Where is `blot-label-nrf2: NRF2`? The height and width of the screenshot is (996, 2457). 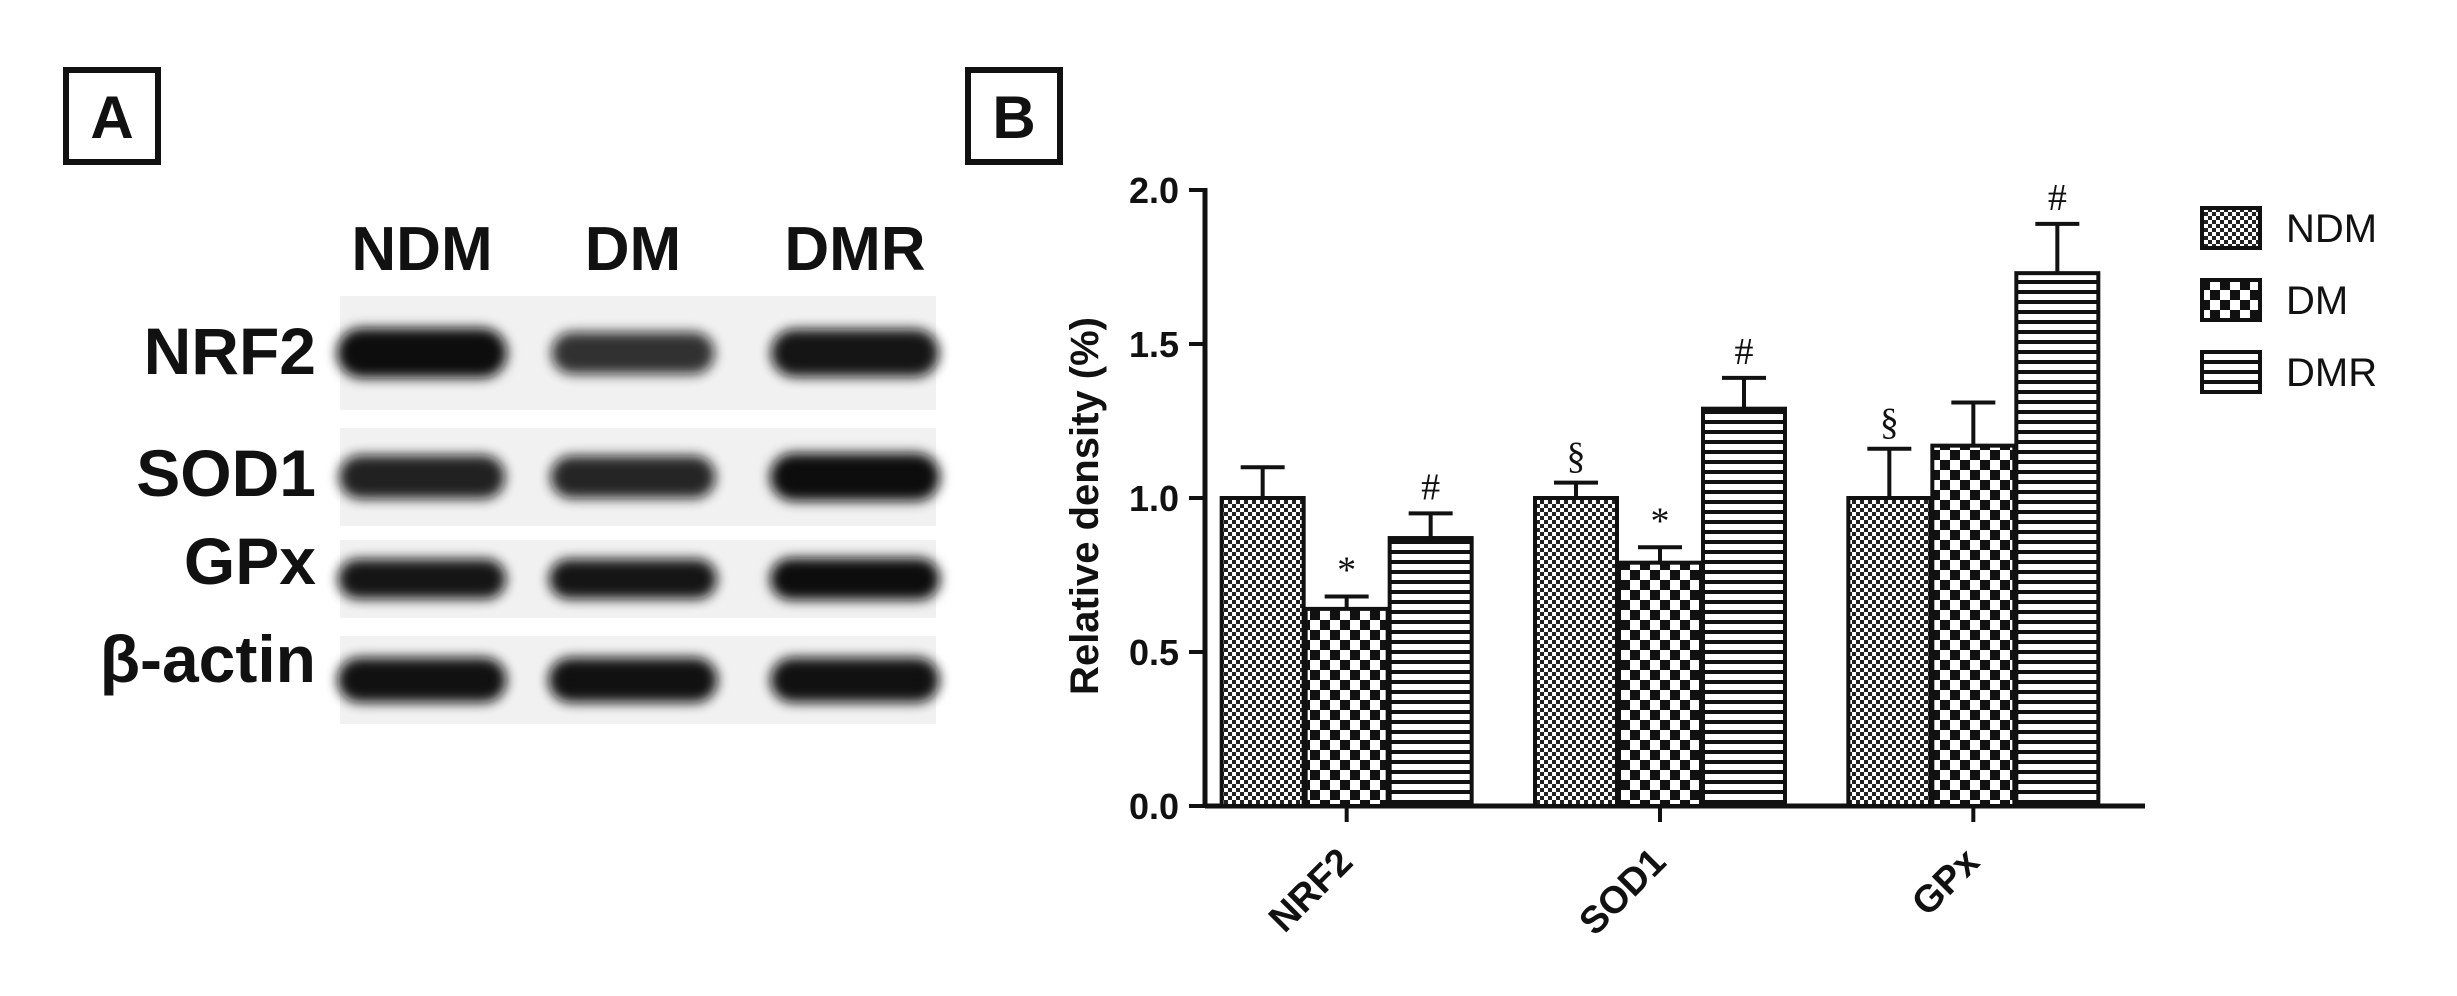 blot-label-nrf2: NRF2 is located at coordinates (230, 351).